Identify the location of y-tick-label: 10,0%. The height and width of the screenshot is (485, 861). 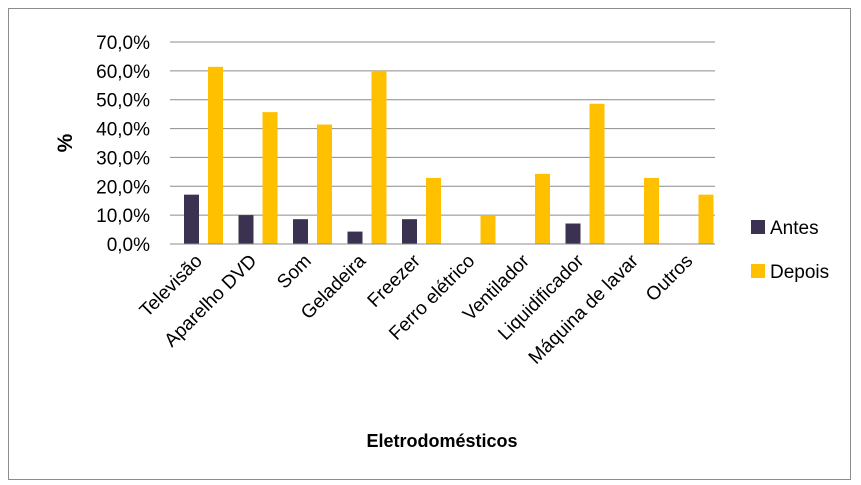
(123, 216).